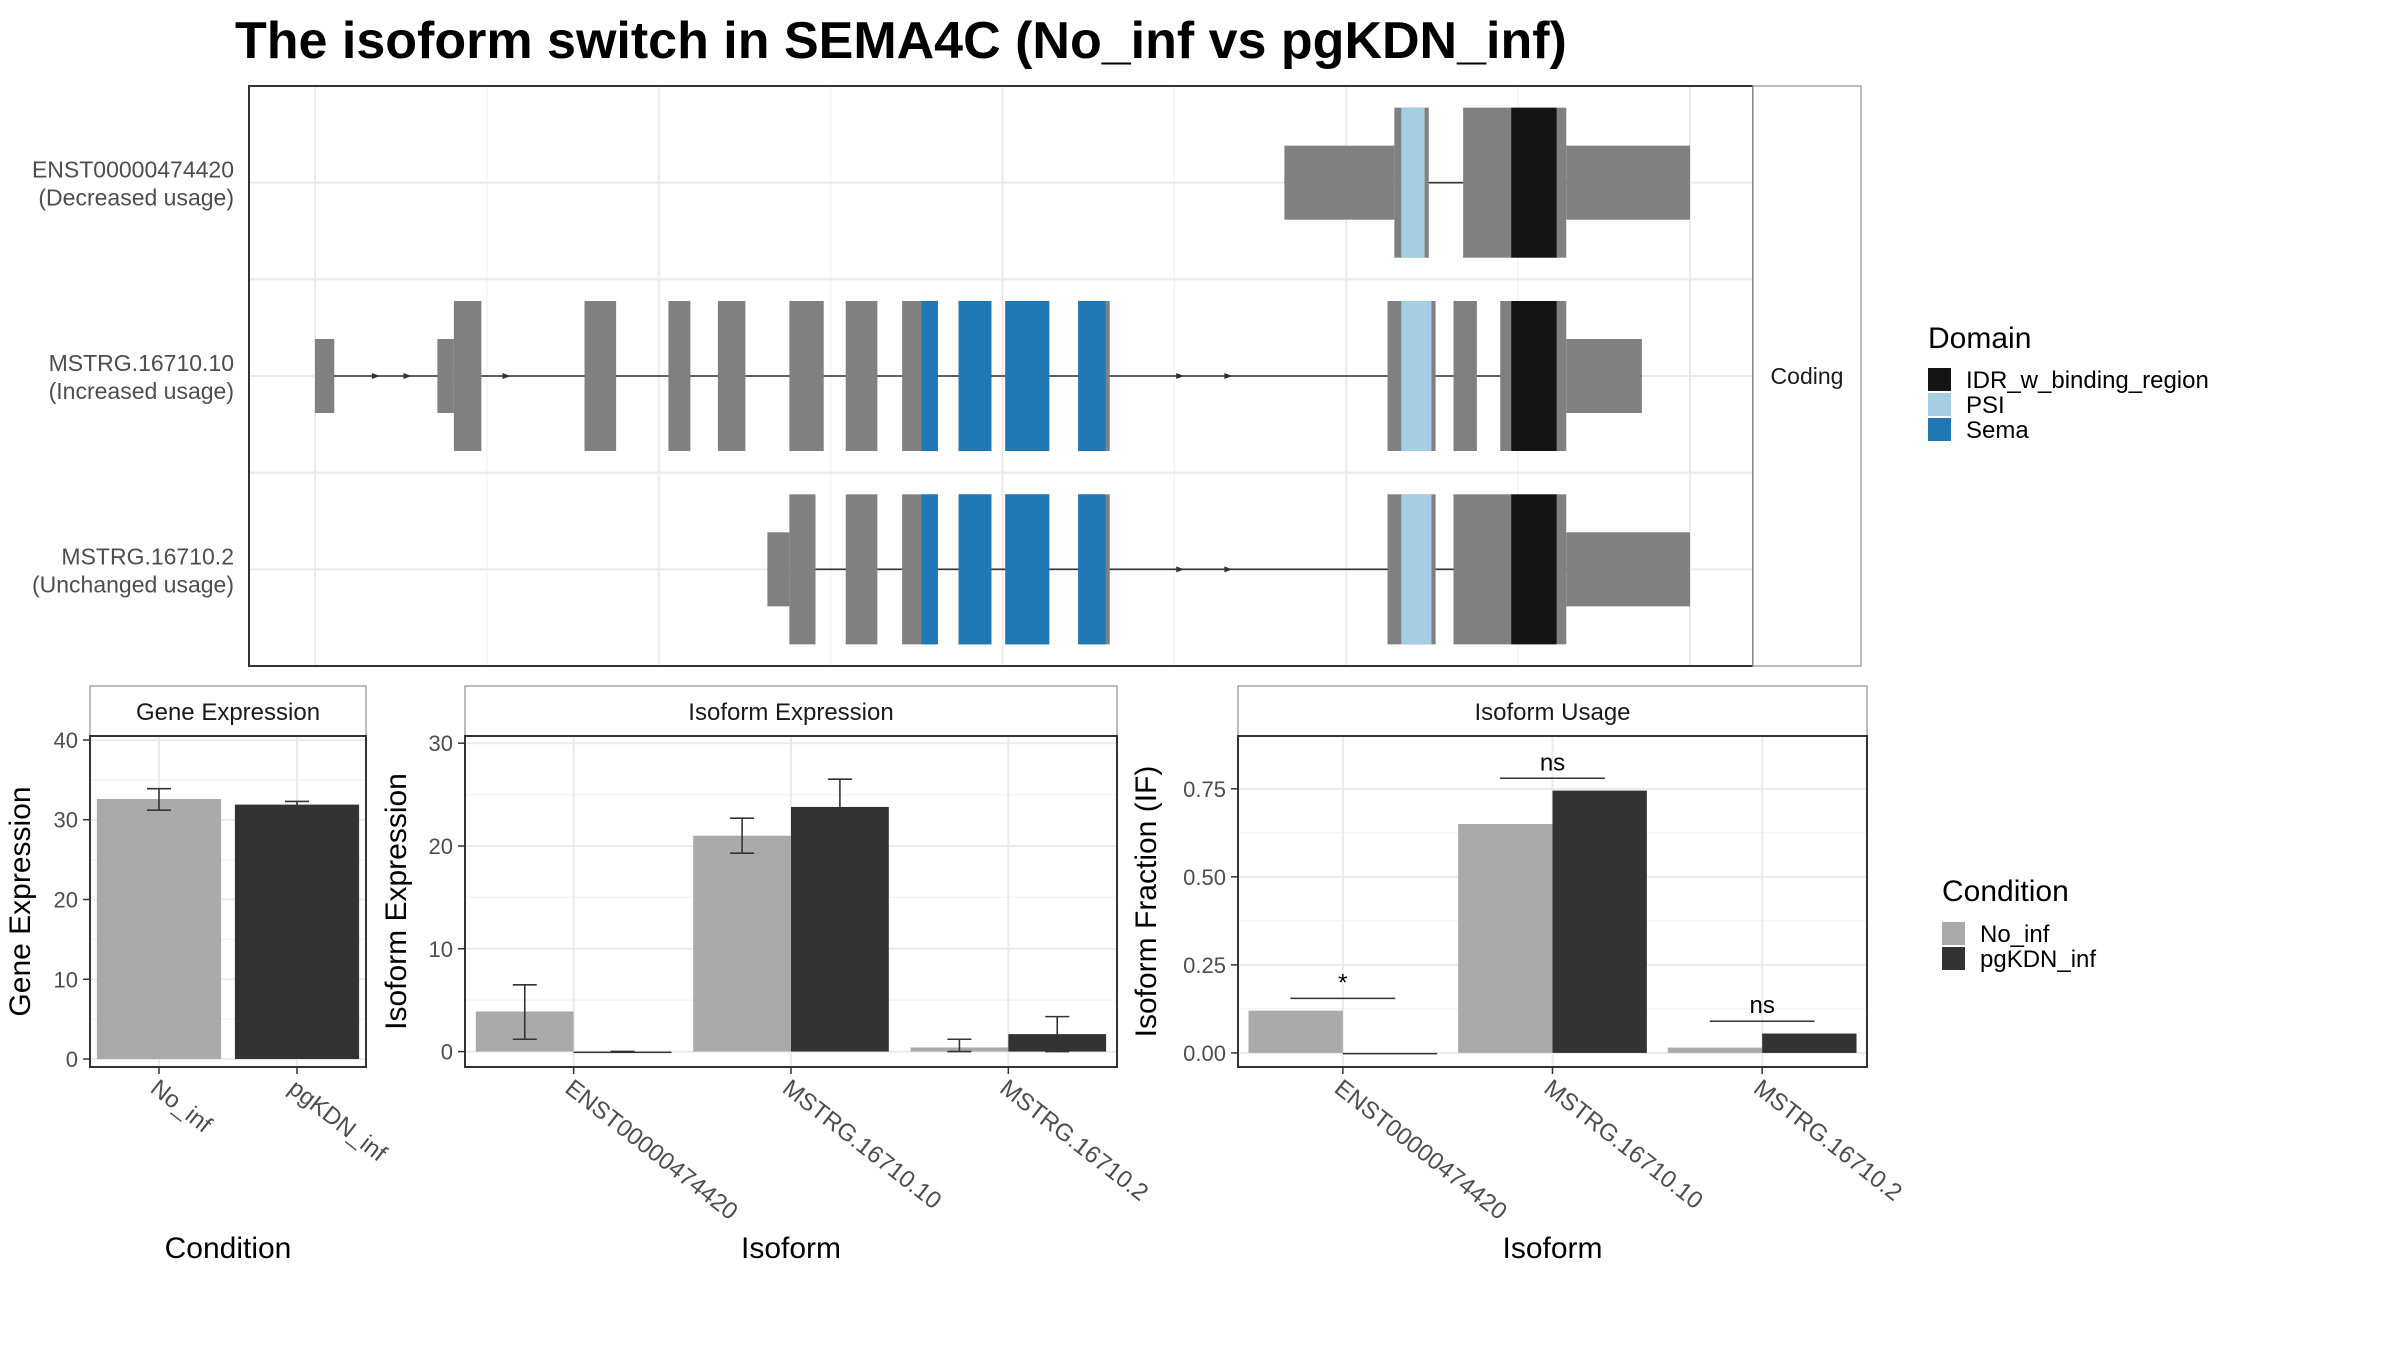 Image resolution: width=2400 pixels, height=1350 pixels. I want to click on y-tick-label: 0.50, so click(1204, 877).